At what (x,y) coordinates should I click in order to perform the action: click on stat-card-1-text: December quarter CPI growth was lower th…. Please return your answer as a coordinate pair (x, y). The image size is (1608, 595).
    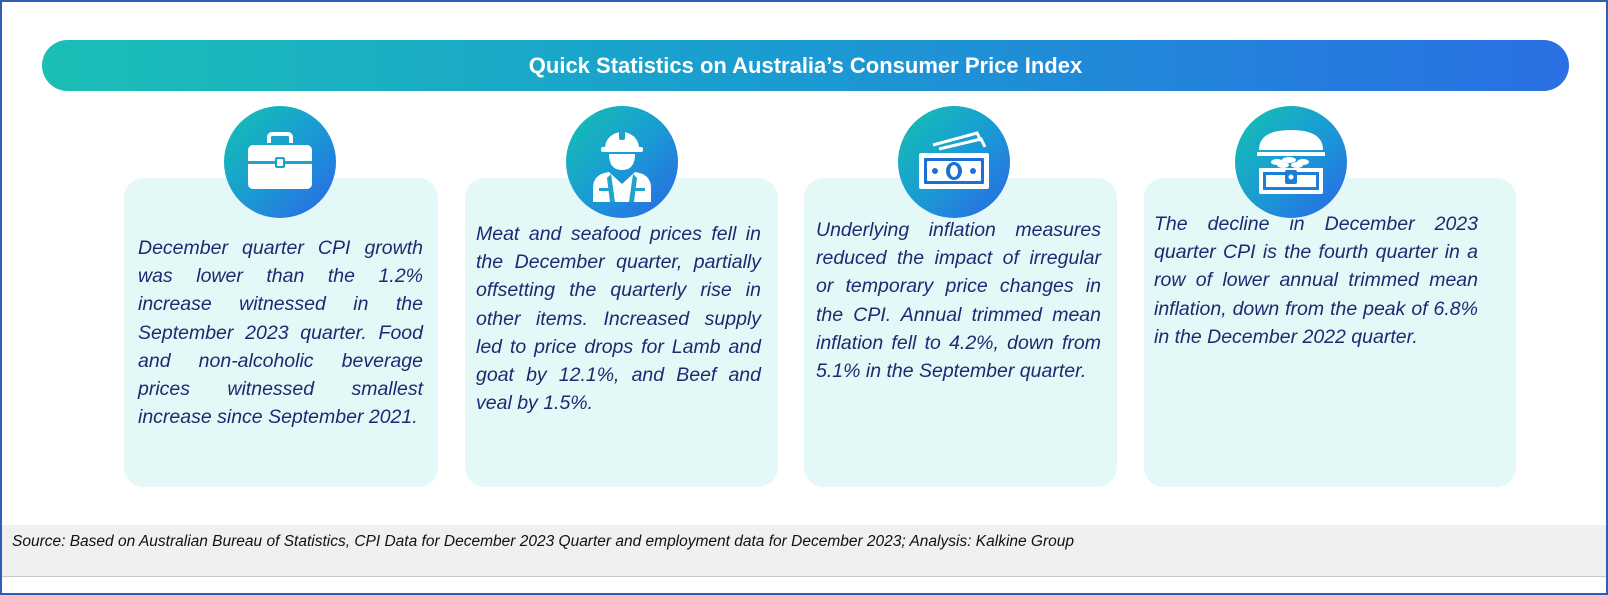
    Looking at the image, I should click on (280, 333).